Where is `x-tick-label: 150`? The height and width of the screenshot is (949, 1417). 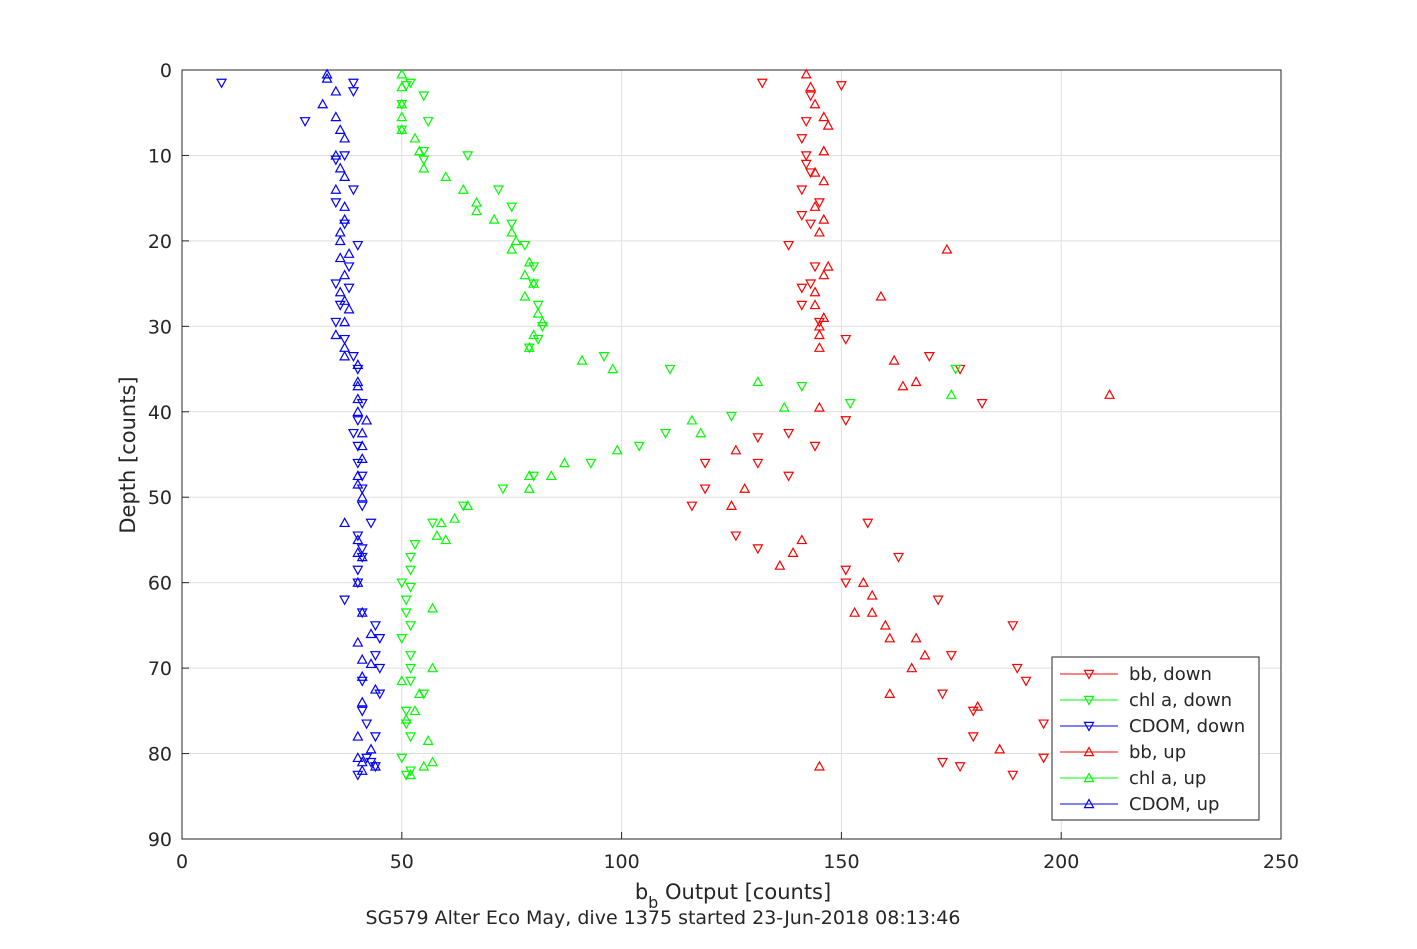 x-tick-label: 150 is located at coordinates (841, 862).